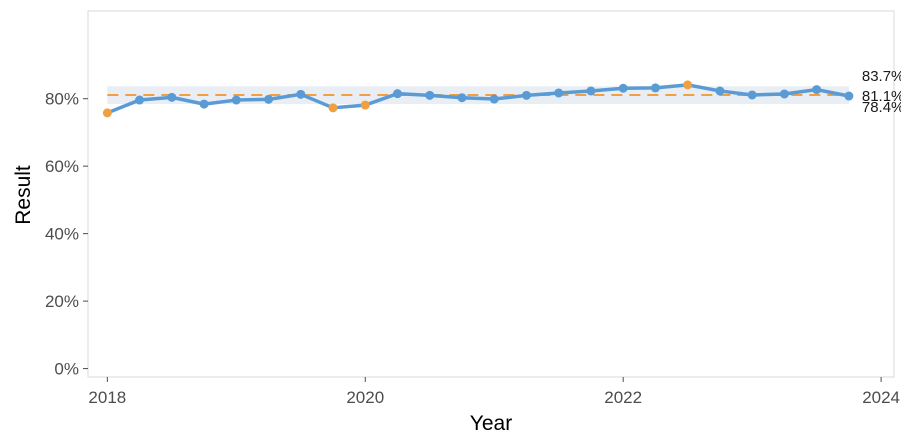 The height and width of the screenshot is (434, 901). I want to click on series-line, so click(478, 99).